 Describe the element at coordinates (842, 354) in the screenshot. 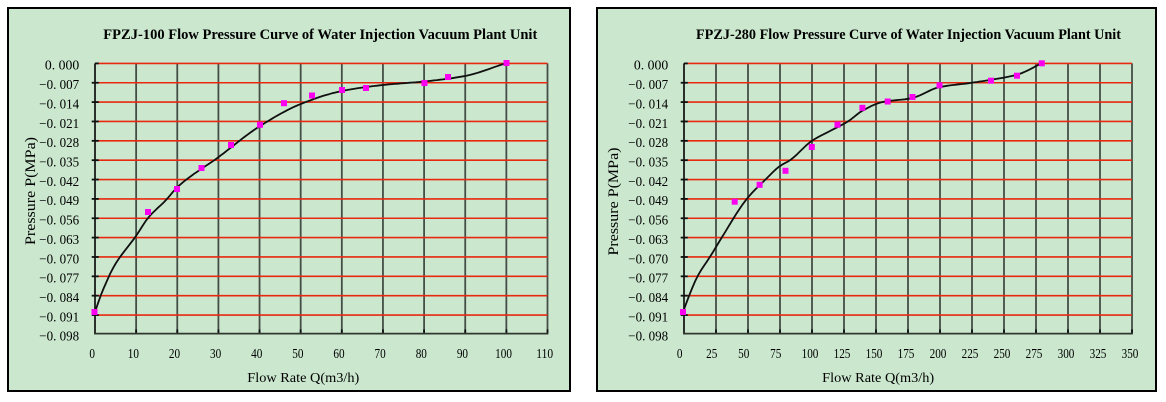

I see `svg-text: 125` at that location.